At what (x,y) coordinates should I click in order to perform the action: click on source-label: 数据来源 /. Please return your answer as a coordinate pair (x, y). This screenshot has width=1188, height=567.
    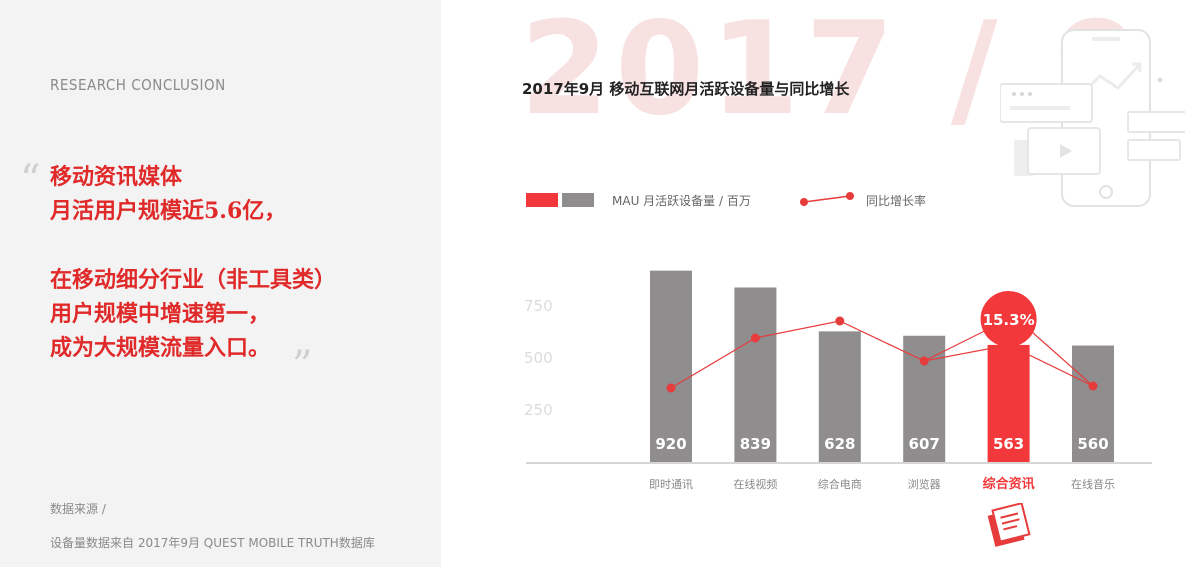
    Looking at the image, I should click on (78, 509).